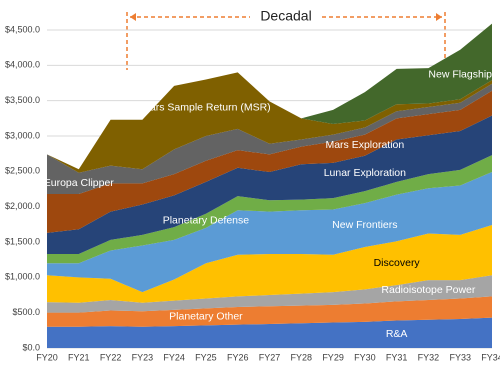 The height and width of the screenshot is (372, 500). What do you see at coordinates (238, 357) in the screenshot?
I see `x-tick-label: FY26` at bounding box center [238, 357].